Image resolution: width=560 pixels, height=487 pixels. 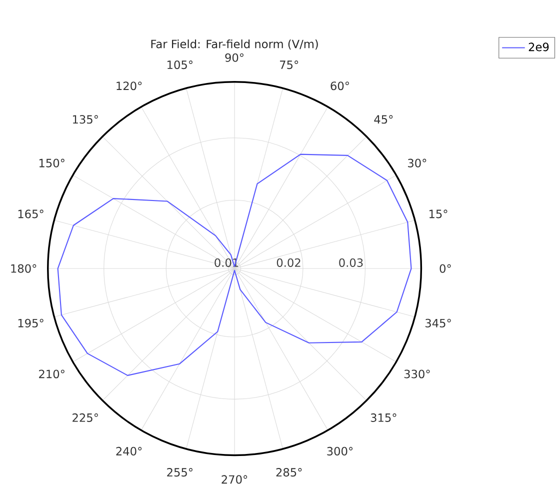 What do you see at coordinates (234, 44) in the screenshot?
I see `chart-title: Far Field: Far-field norm (V/m)` at bounding box center [234, 44].